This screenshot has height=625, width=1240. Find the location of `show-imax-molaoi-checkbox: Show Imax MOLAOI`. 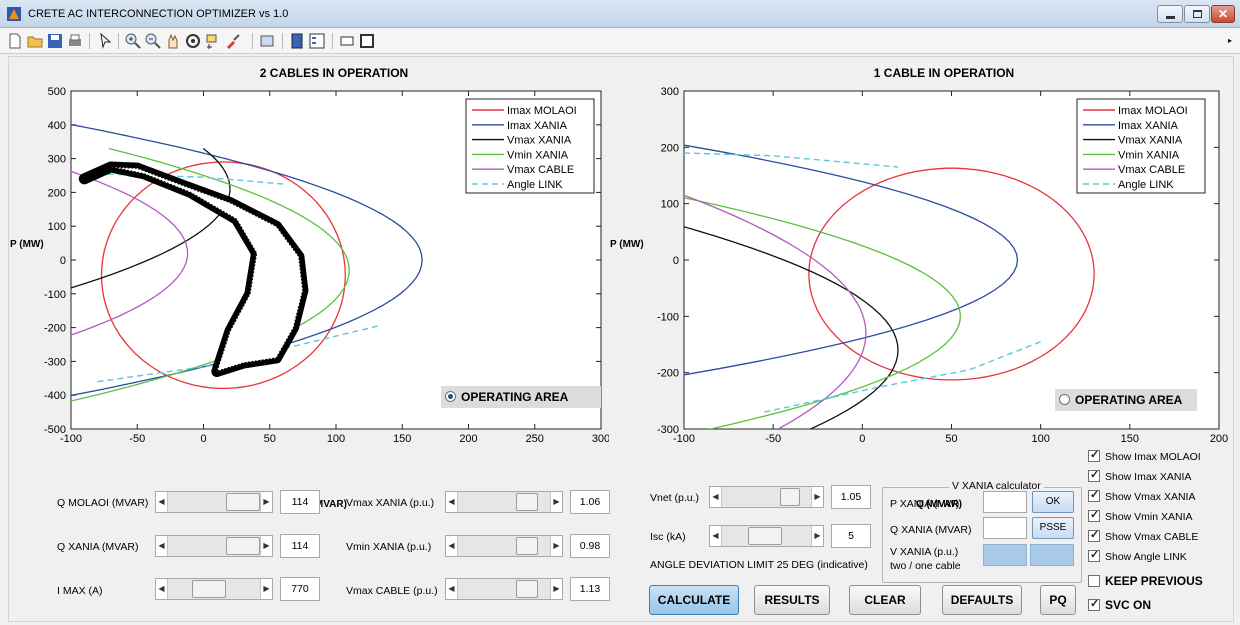

show-imax-molaoi-checkbox: Show Imax MOLAOI is located at coordinates (1144, 456).